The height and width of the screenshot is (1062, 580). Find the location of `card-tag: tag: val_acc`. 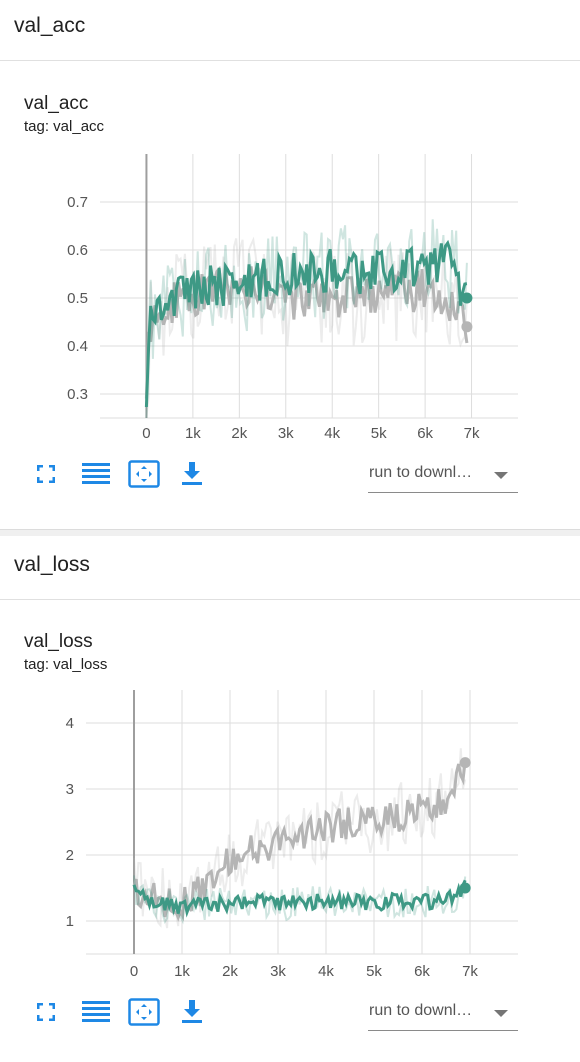

card-tag: tag: val_acc is located at coordinates (64, 126).